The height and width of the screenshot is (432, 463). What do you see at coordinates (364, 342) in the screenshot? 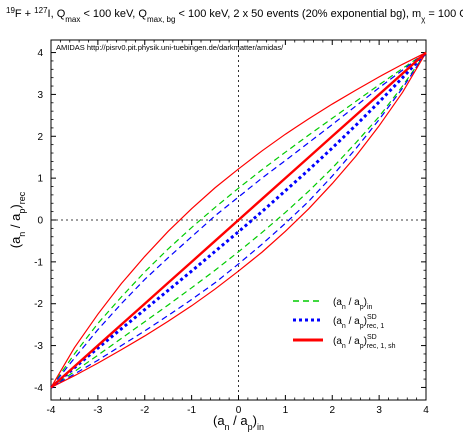
I see `legend-label-2: (an / ap)SD rec, 1, sh` at bounding box center [364, 342].